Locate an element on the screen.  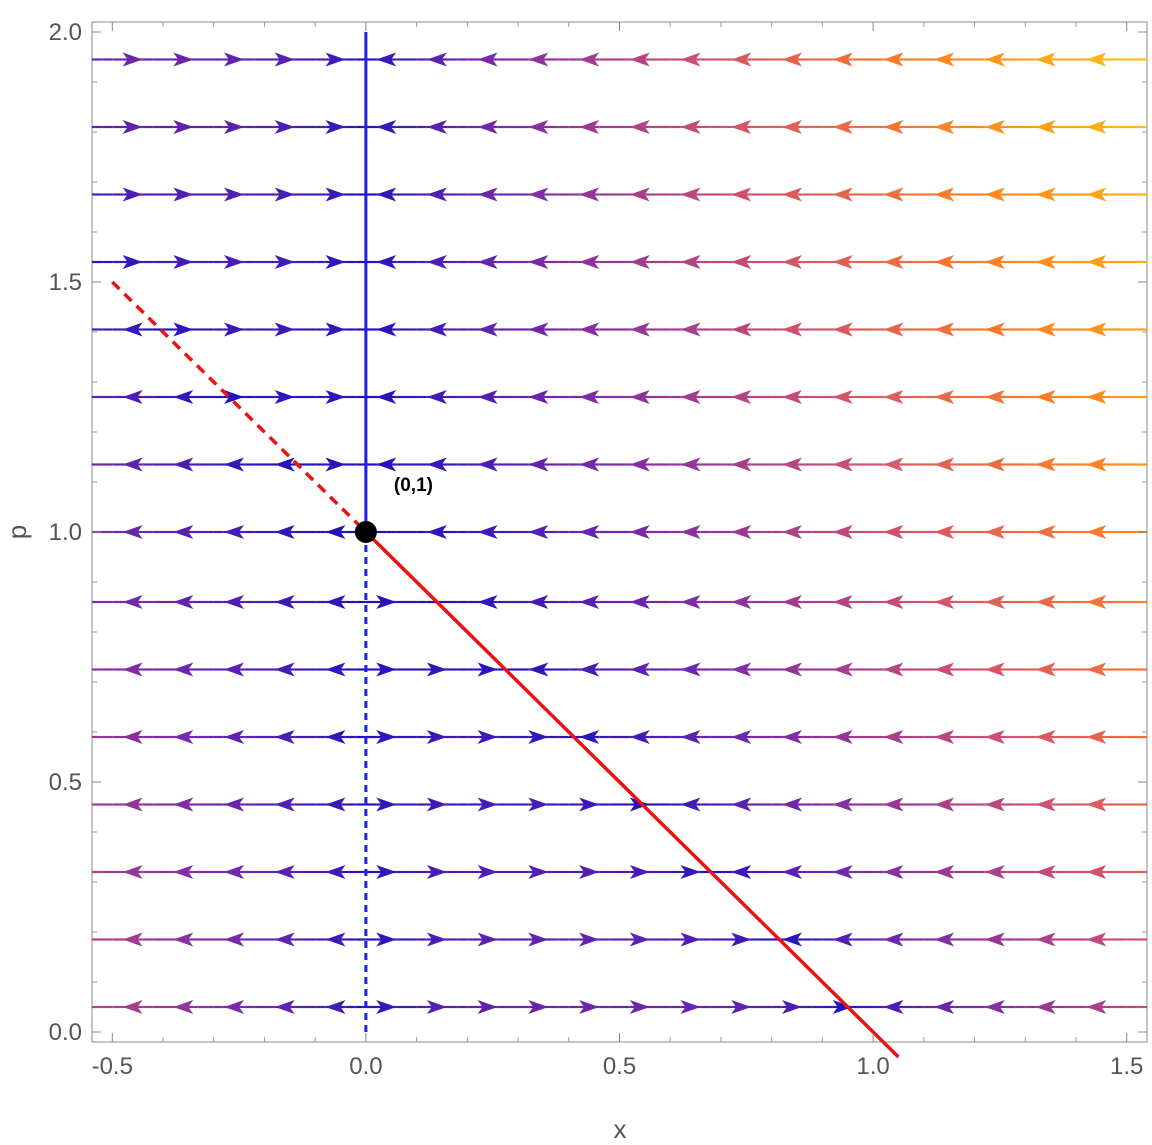
fixed-point-label: (0,1) is located at coordinates (413, 485).